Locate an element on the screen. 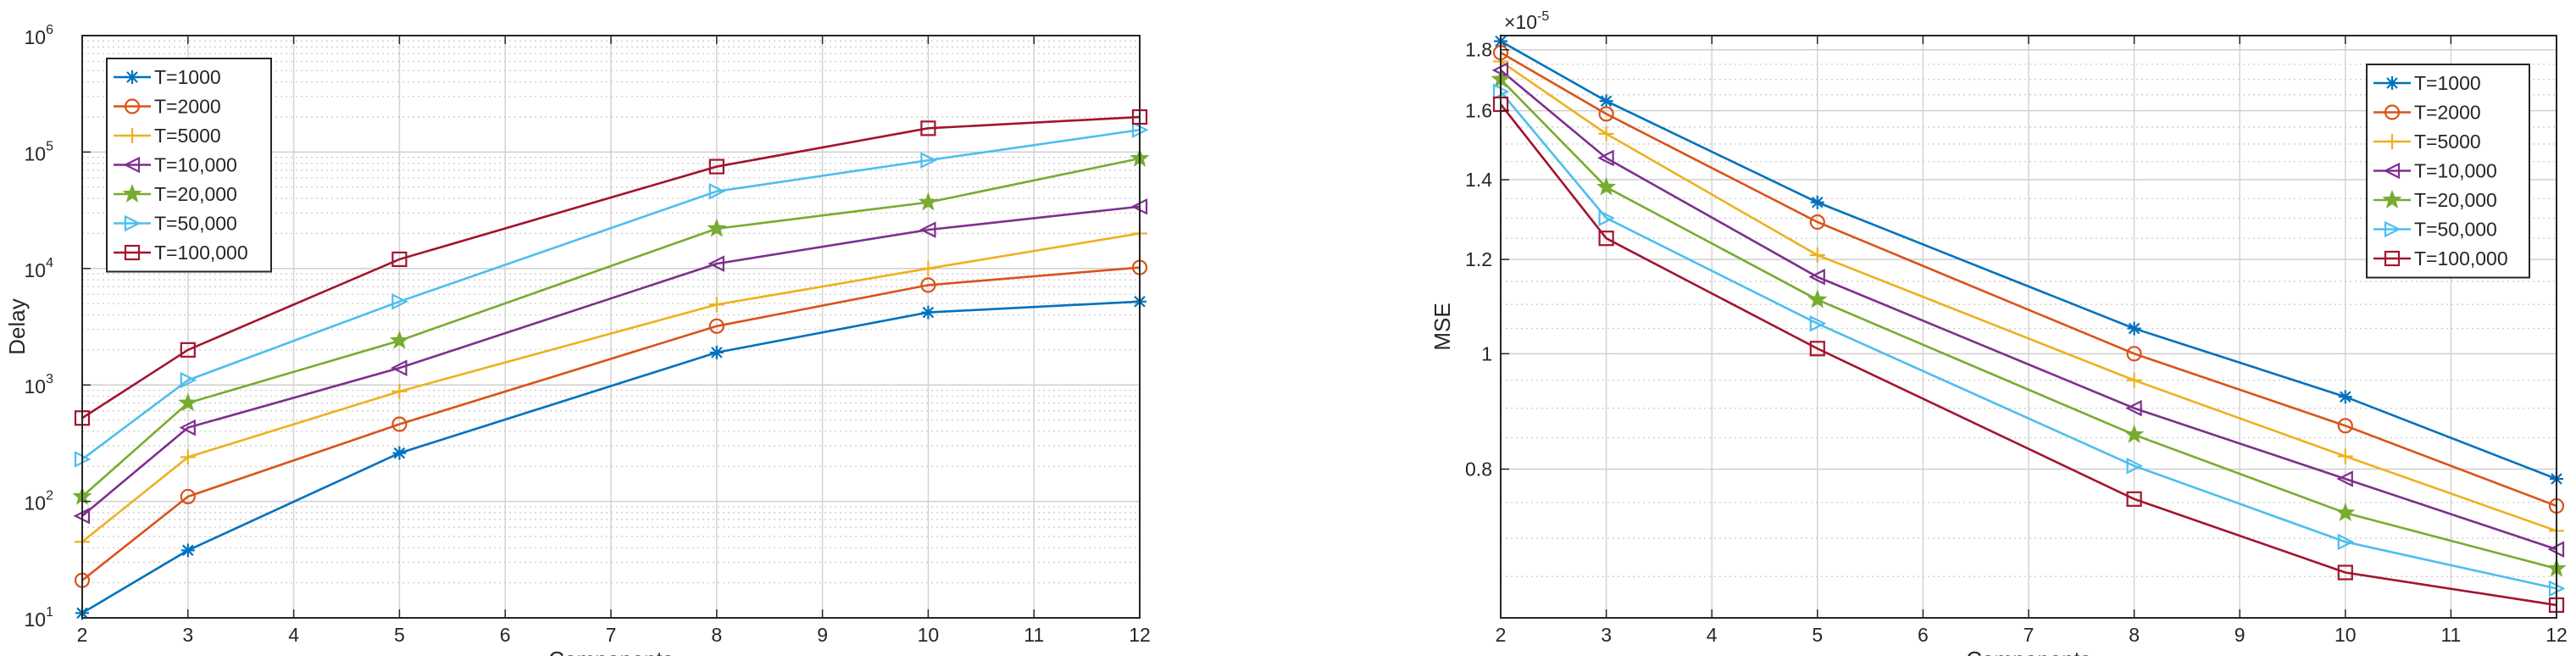  legend-label: T=100,000 is located at coordinates (2461, 258).